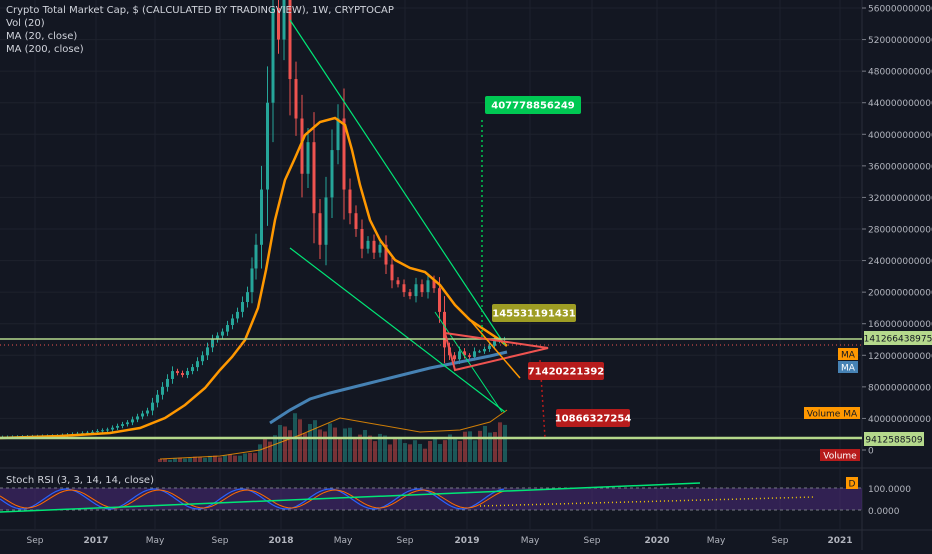 This screenshot has width=932, height=554. What do you see at coordinates (466, 541) in the screenshot?
I see `x-tick-label: 2019` at bounding box center [466, 541].